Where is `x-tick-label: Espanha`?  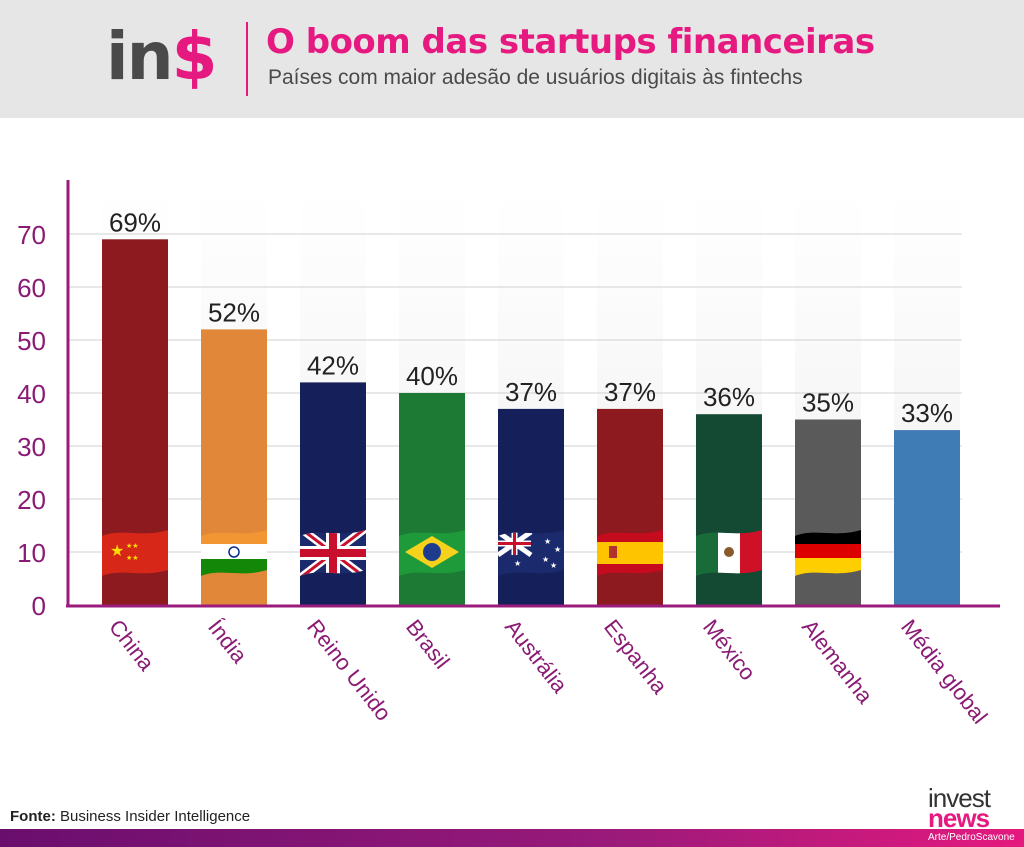 x-tick-label: Espanha is located at coordinates (636, 657).